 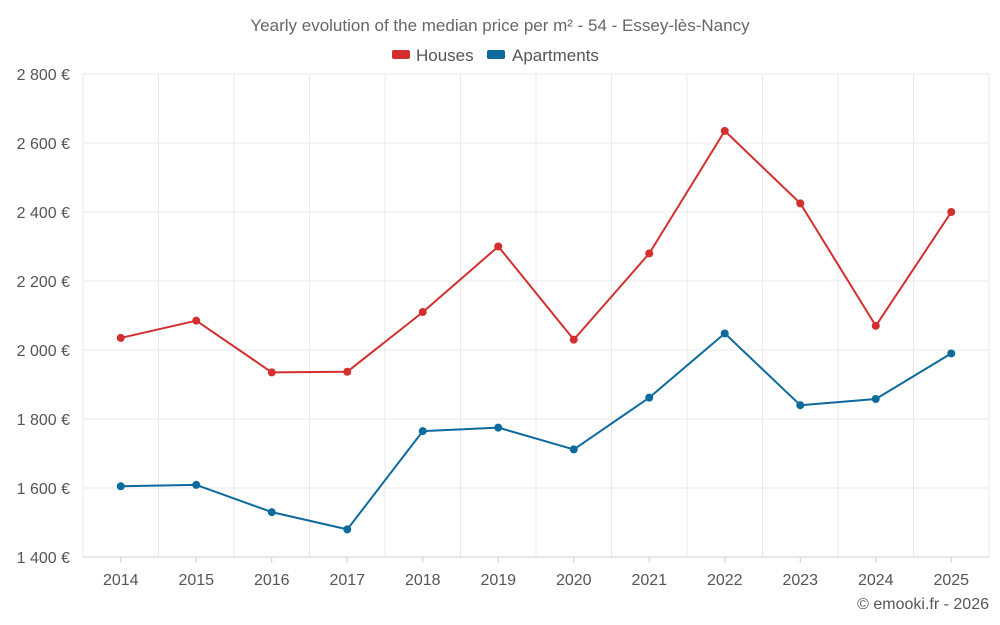 What do you see at coordinates (725, 580) in the screenshot?
I see `x-tick-label: 2022` at bounding box center [725, 580].